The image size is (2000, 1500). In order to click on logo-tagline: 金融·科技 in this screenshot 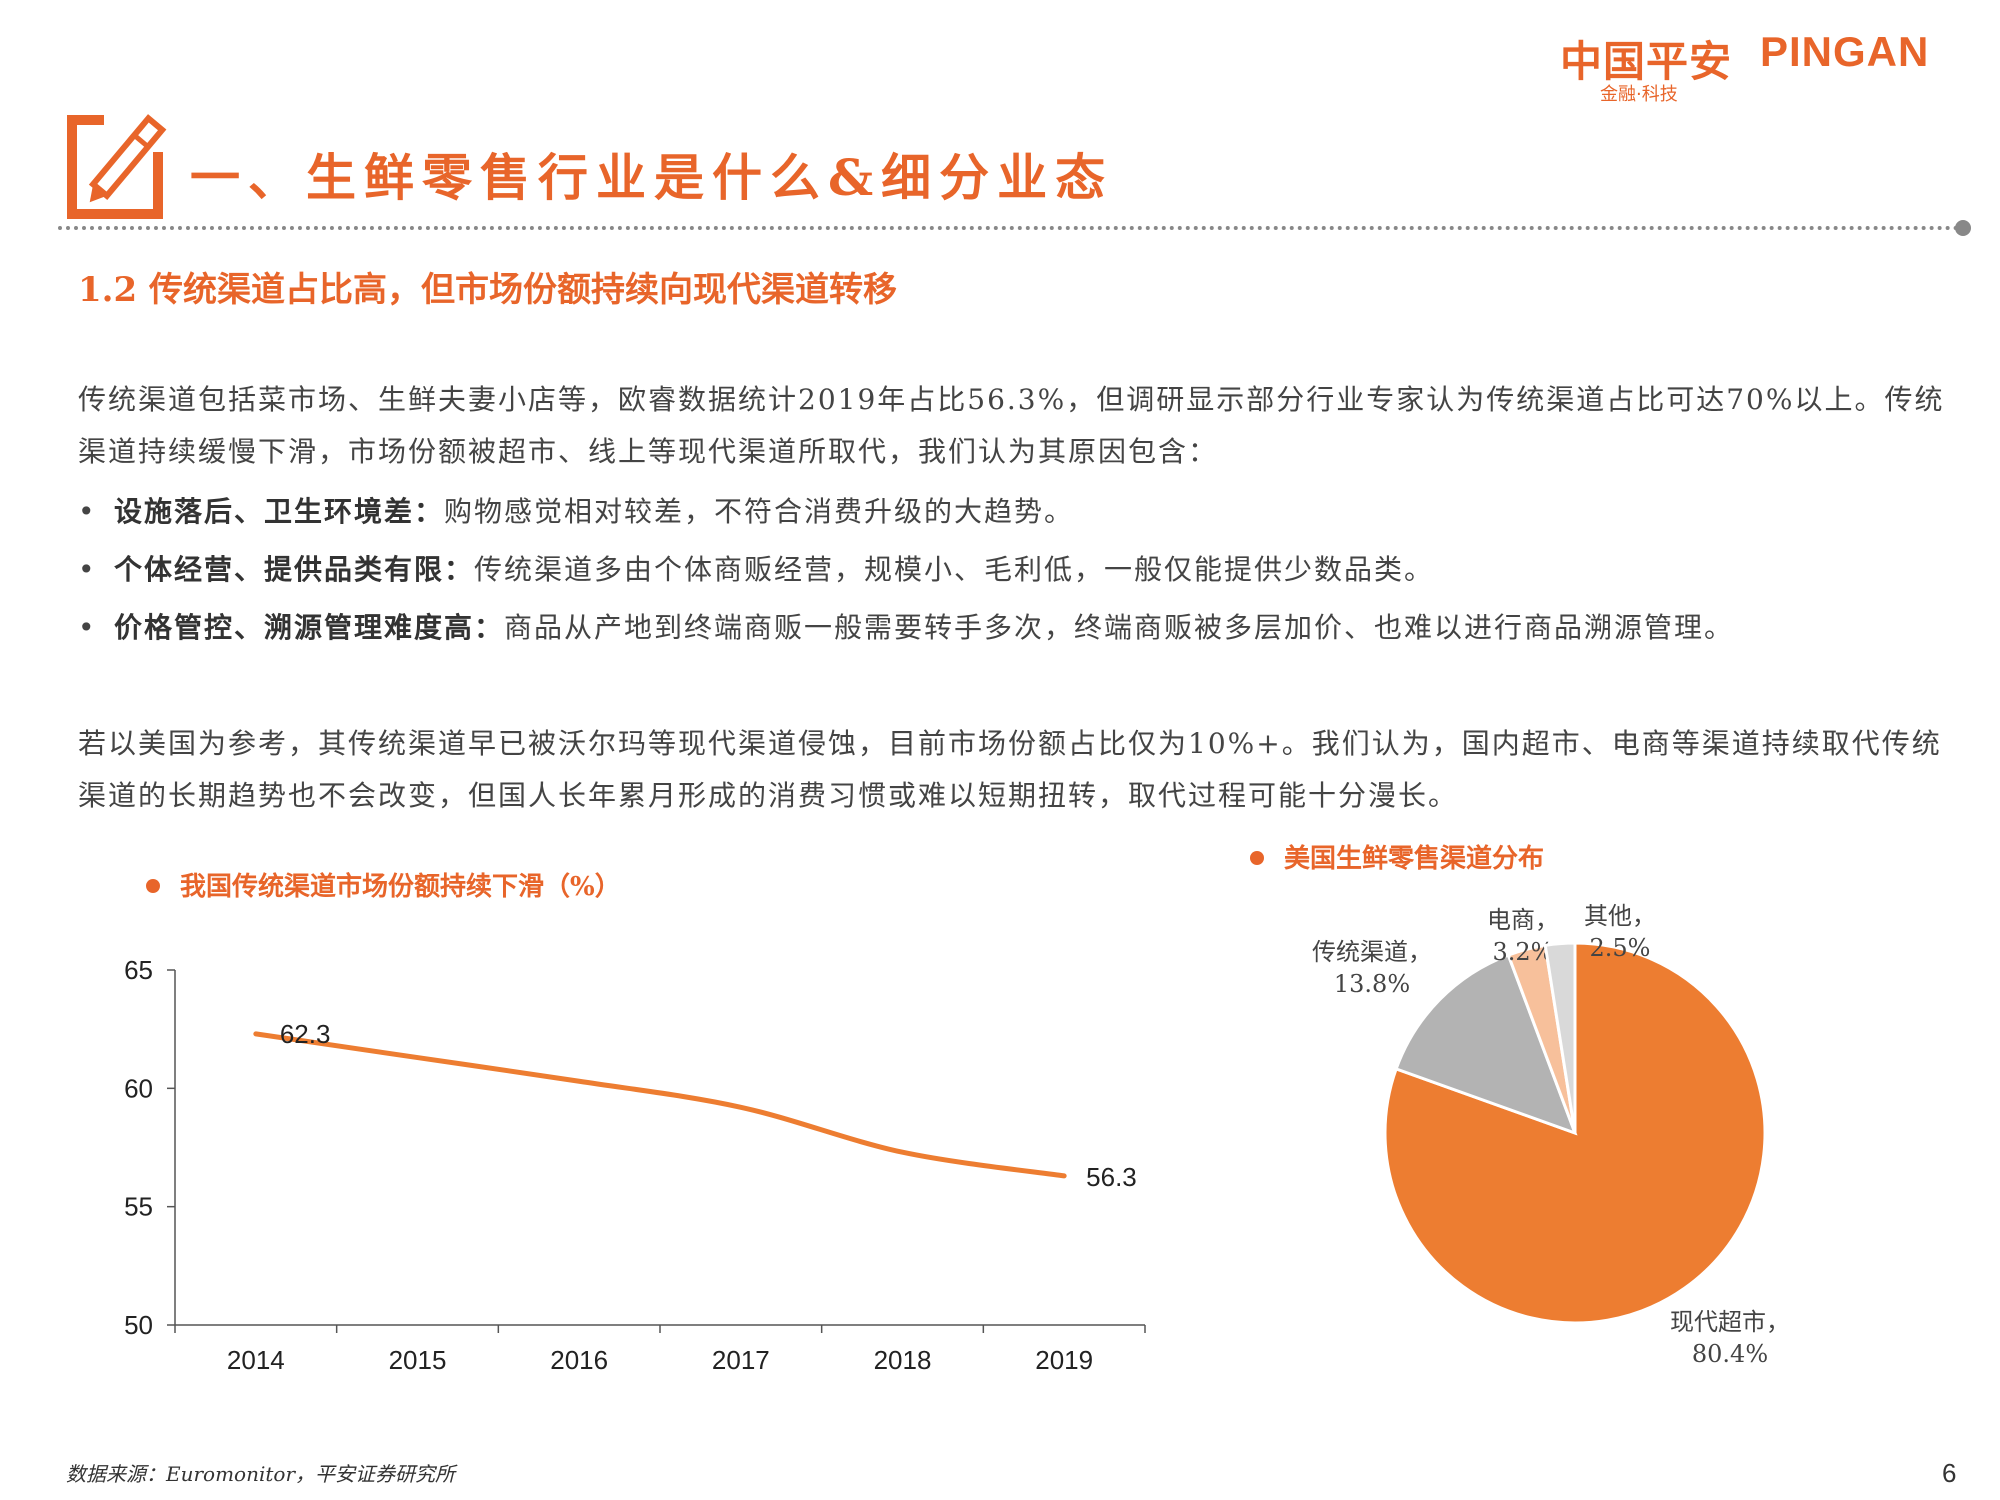, I will do `click(1639, 94)`.